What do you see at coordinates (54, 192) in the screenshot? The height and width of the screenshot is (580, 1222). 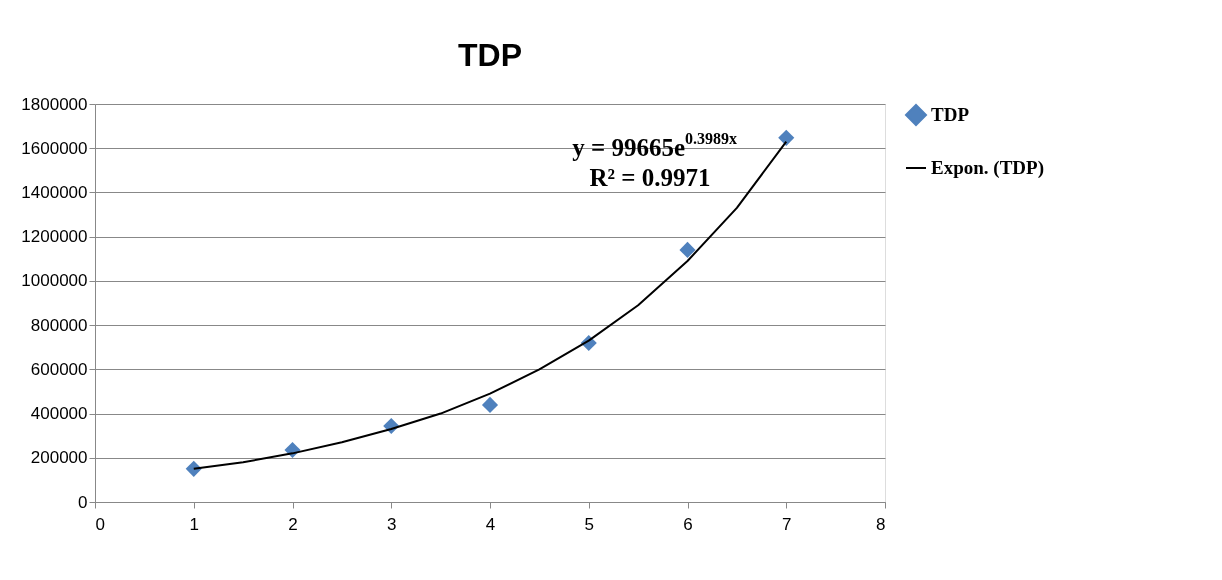 I see `y-tick-label: 1400000` at bounding box center [54, 192].